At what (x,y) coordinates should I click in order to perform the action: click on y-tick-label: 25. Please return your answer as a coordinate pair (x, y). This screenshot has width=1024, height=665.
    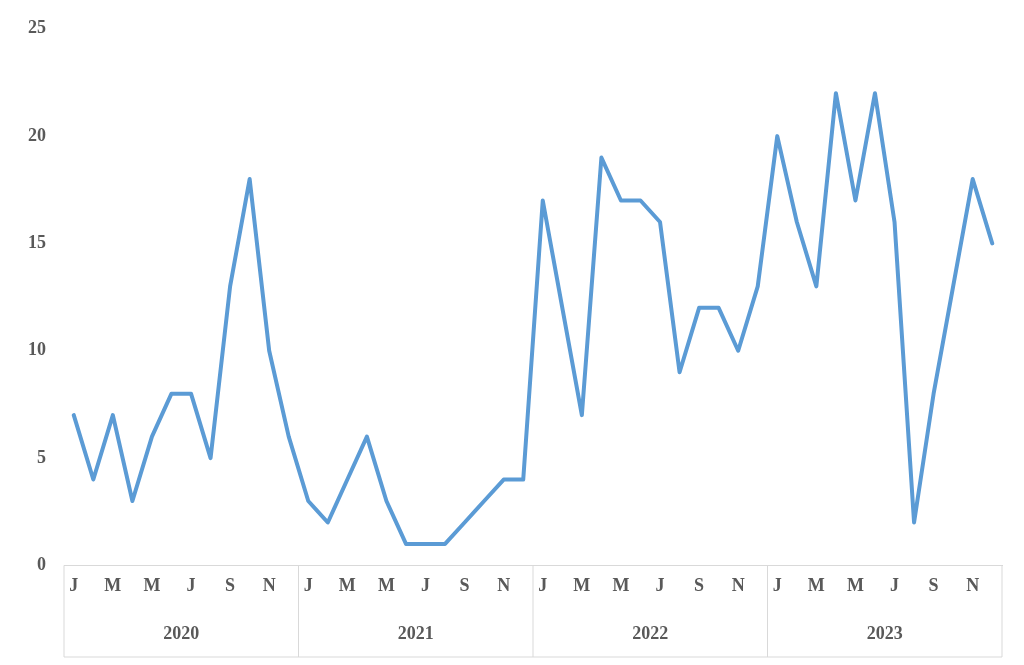
    Looking at the image, I should click on (37, 27).